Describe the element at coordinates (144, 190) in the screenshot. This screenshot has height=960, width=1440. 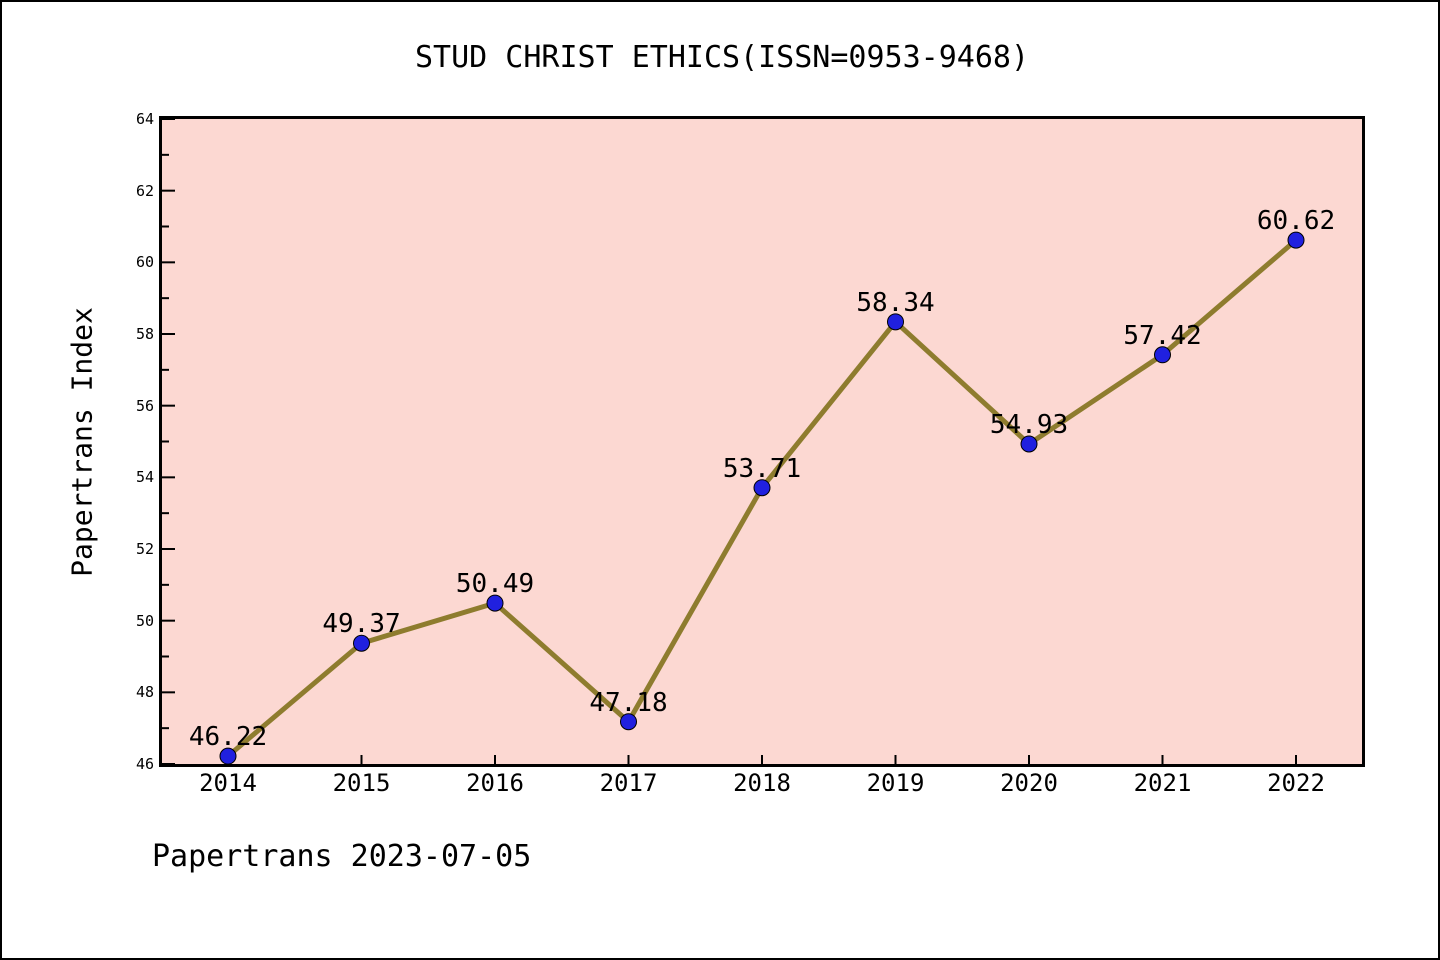
I see `y-tick-label: 62` at that location.